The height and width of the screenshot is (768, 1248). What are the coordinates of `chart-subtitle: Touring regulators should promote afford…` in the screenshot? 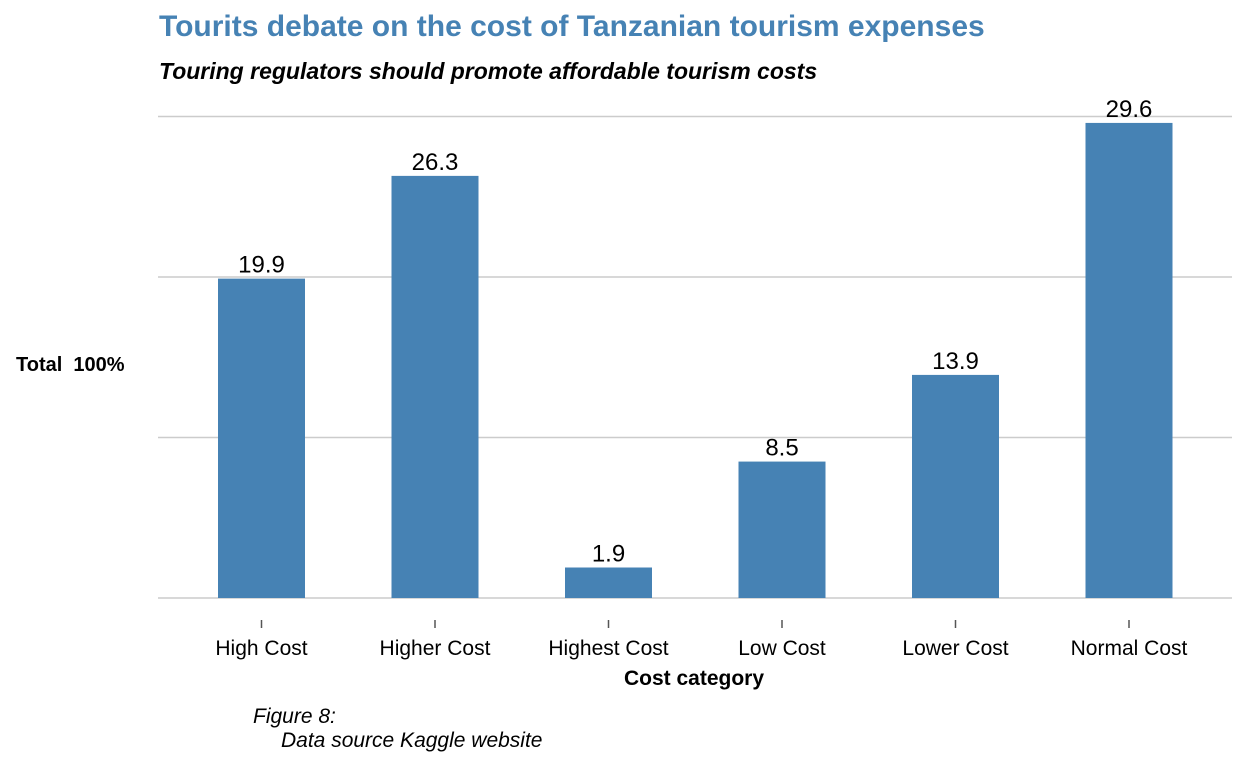 It's located at (488, 71).